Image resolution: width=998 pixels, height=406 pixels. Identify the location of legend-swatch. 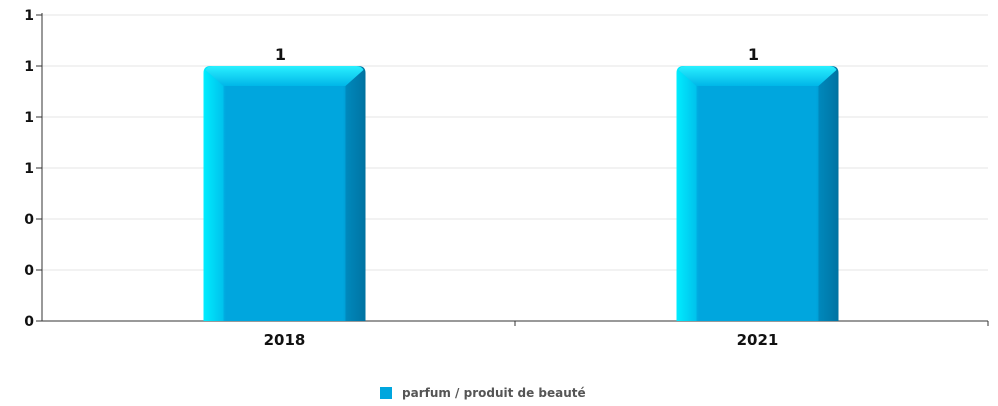
(386, 393).